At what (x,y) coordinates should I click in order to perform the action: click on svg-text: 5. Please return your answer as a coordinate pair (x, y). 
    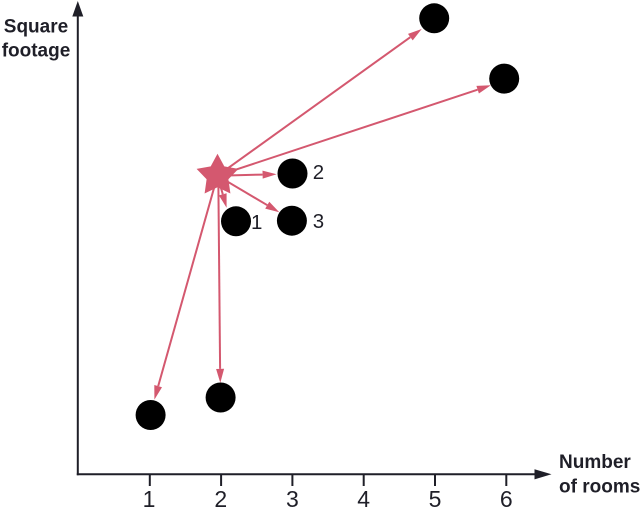
    Looking at the image, I should click on (435, 499).